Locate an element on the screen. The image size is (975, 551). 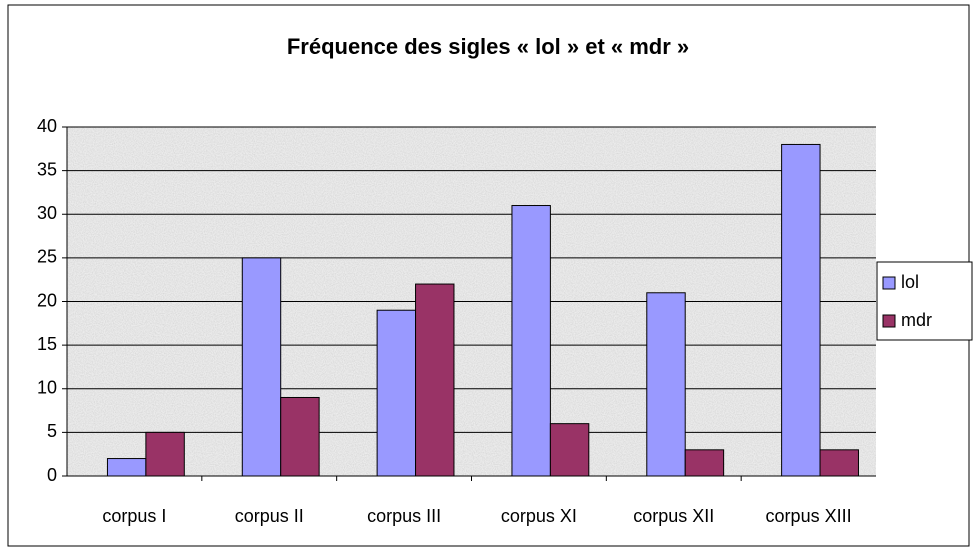
x-tick-label: corpus I is located at coordinates (134, 516).